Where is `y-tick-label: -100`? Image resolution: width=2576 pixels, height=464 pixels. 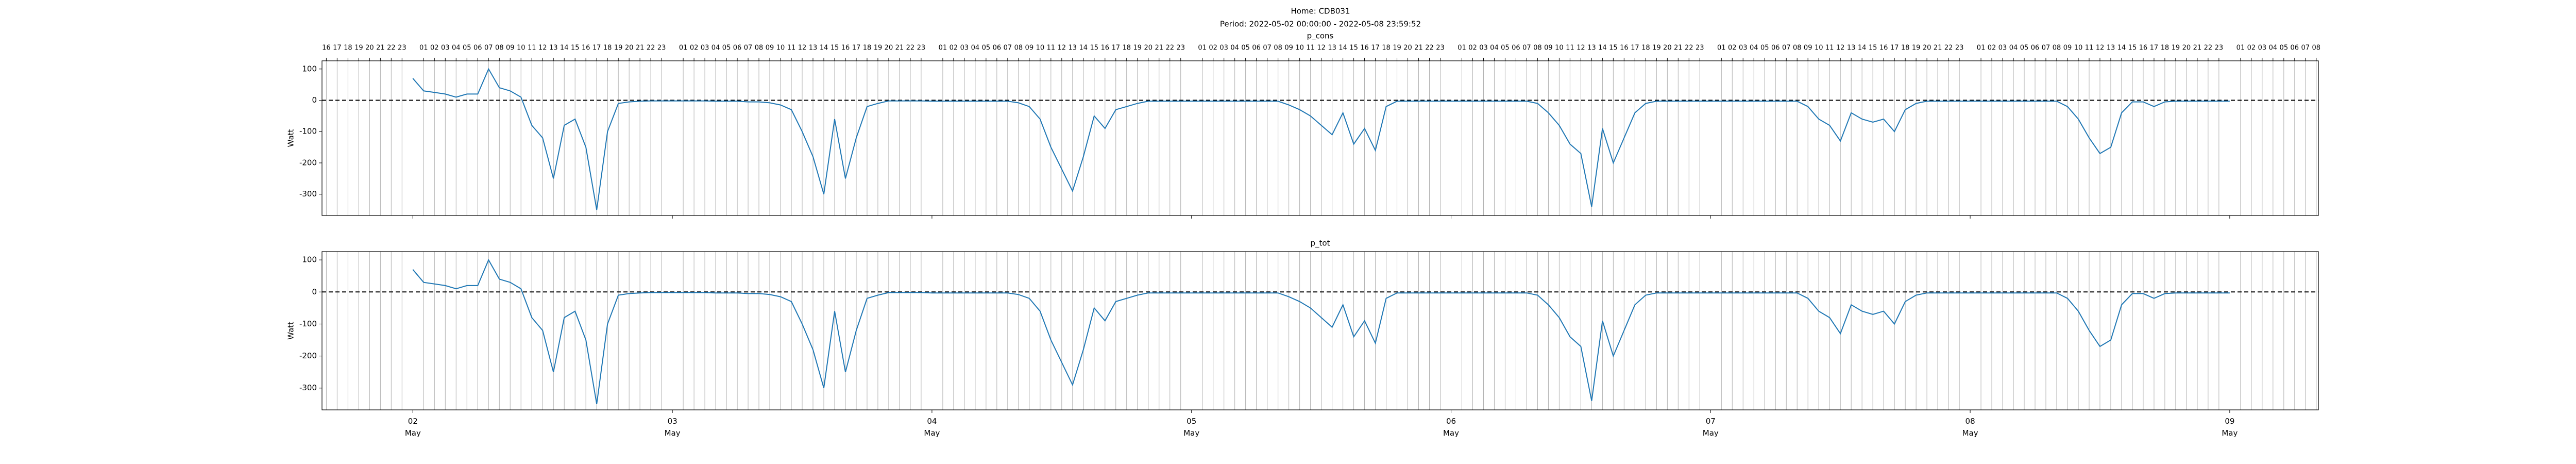
y-tick-label: -100 is located at coordinates (308, 131).